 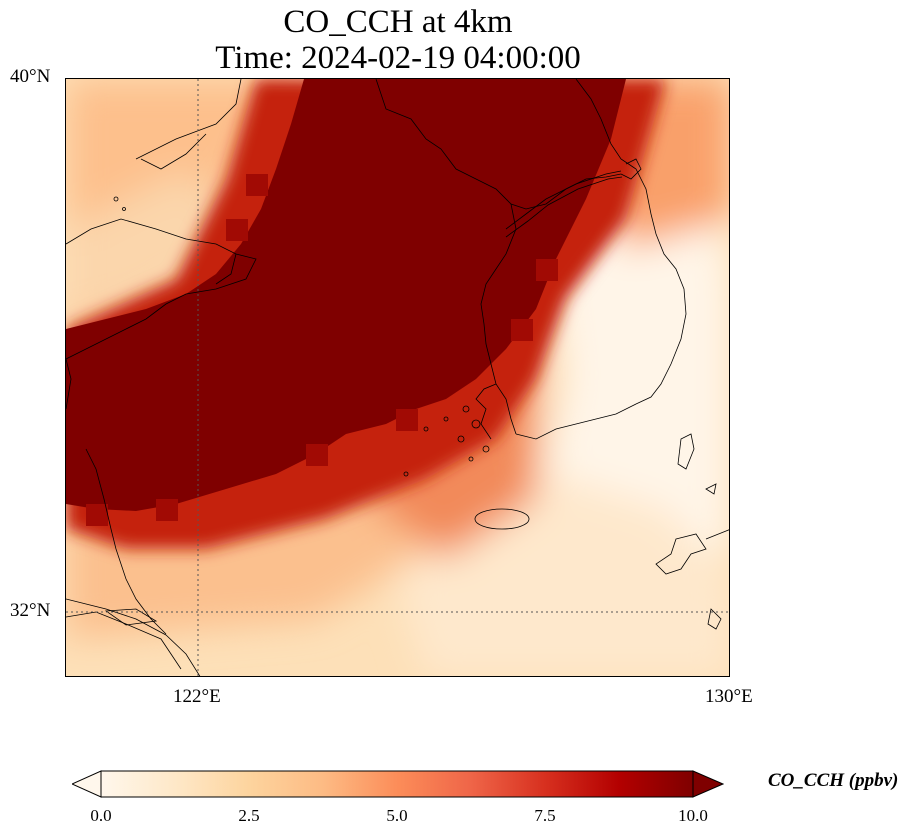 I want to click on lon-tick-label: 122°E, so click(x=197, y=696).